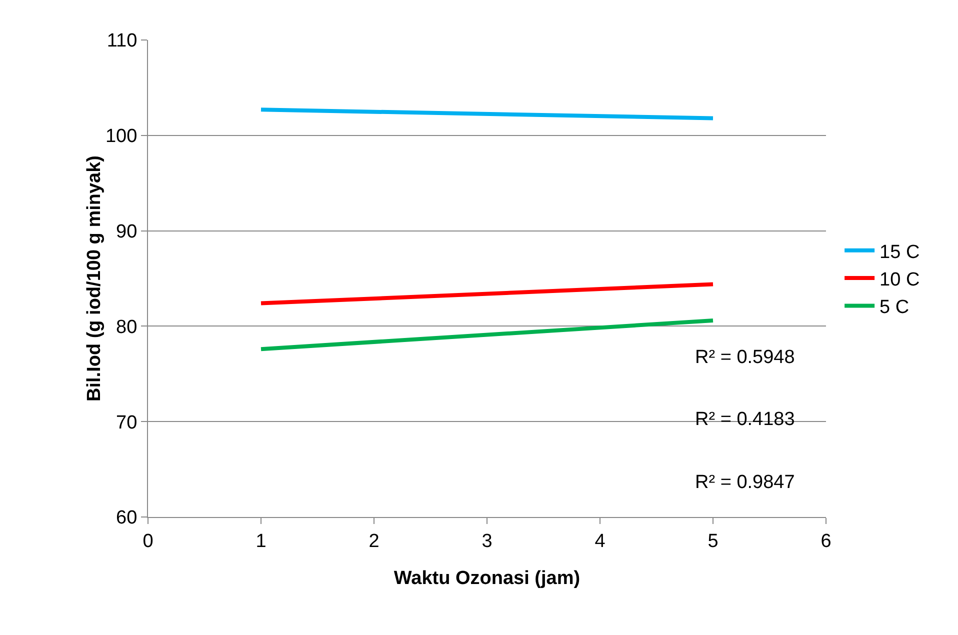 The width and height of the screenshot is (958, 635). What do you see at coordinates (826, 541) in the screenshot?
I see `x-tick-label: 6` at bounding box center [826, 541].